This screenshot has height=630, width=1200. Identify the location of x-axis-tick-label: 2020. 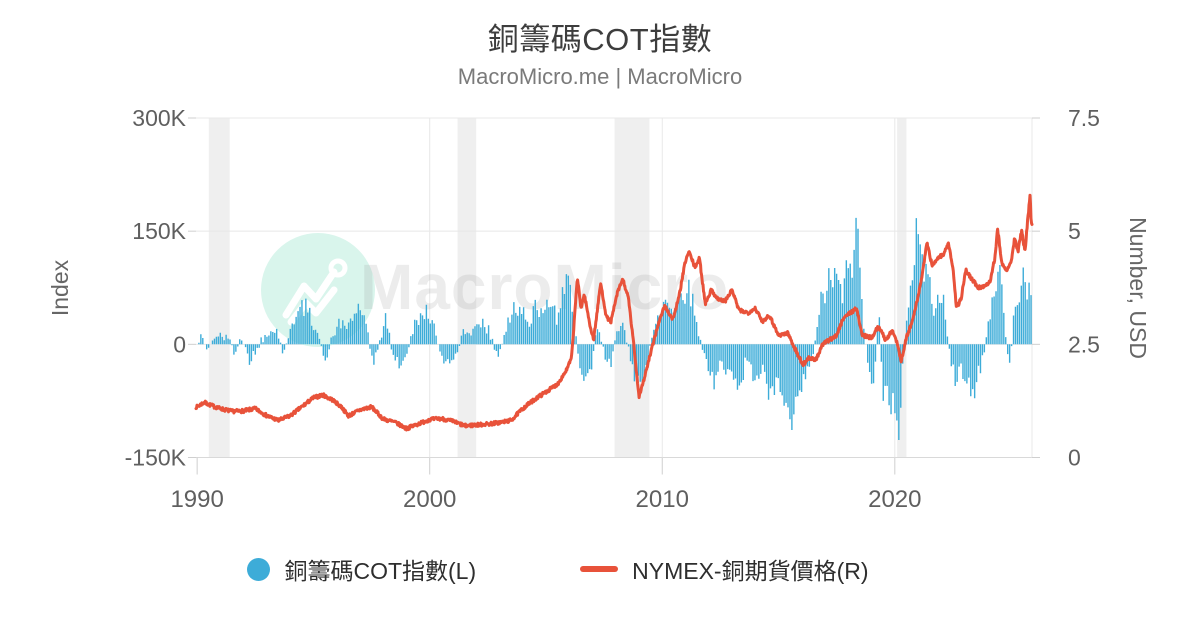
(894, 499).